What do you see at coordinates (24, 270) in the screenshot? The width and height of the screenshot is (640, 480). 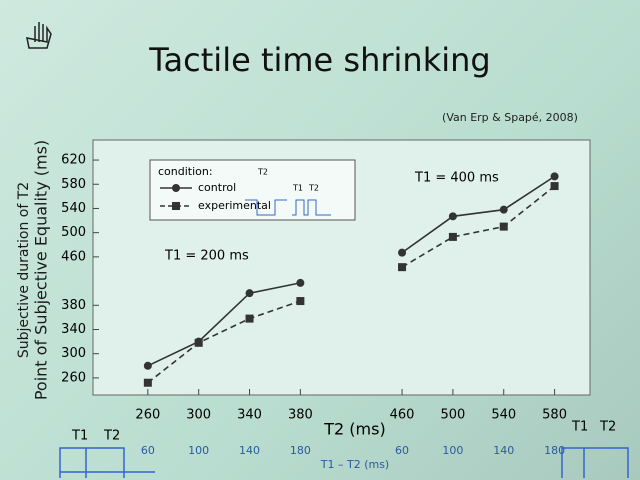 I see `y-label: Subjective duration of T2` at bounding box center [24, 270].